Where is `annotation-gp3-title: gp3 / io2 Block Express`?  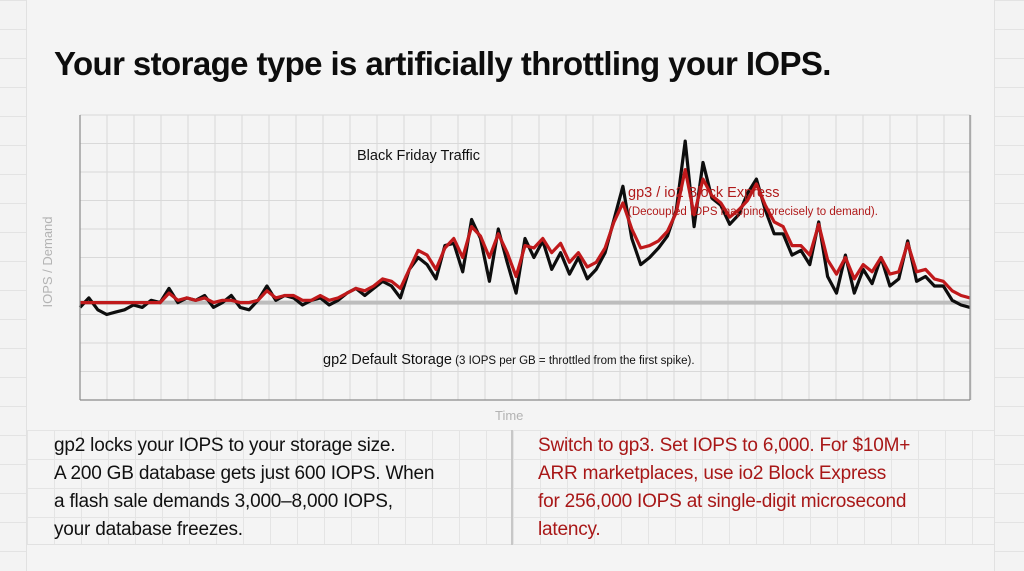
annotation-gp3-title: gp3 / io2 Block Express is located at coordinates (704, 193).